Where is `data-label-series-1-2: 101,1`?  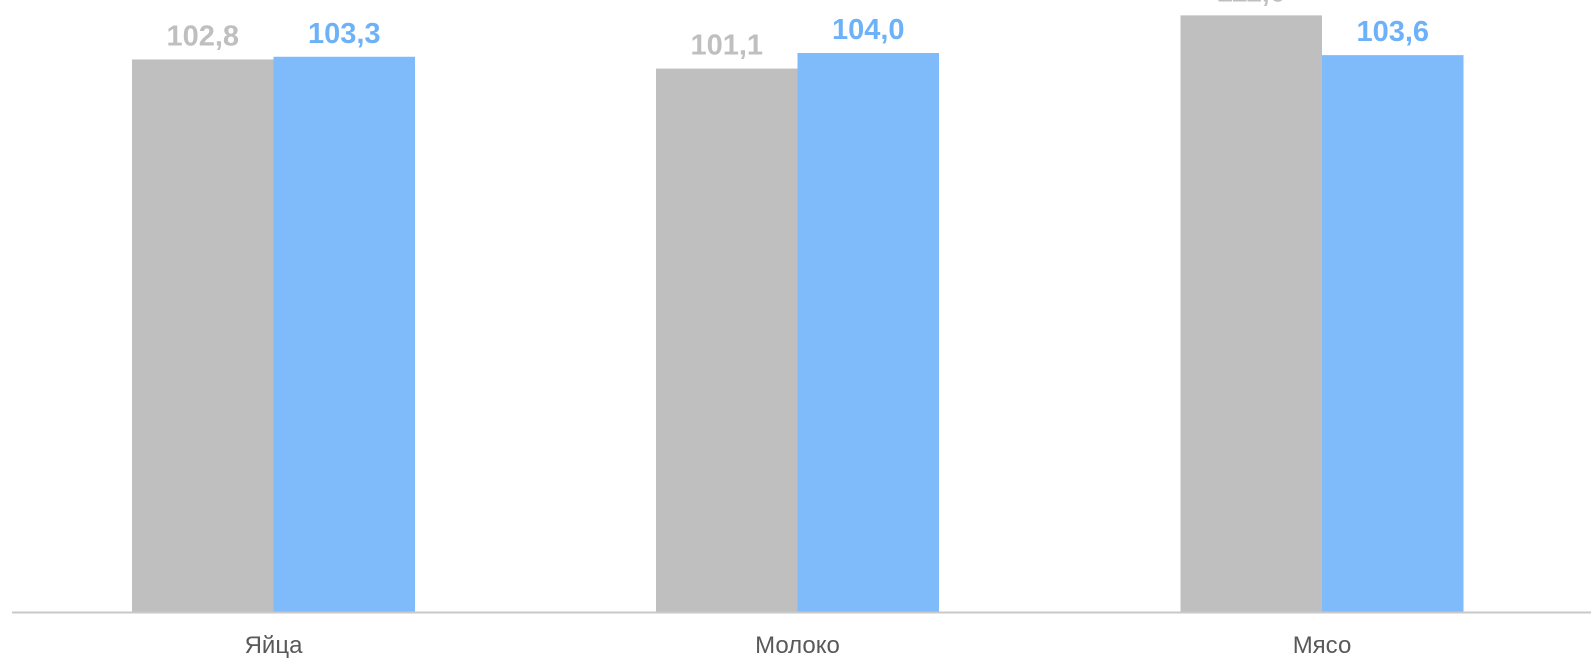 data-label-series-1-2: 101,1 is located at coordinates (726, 46).